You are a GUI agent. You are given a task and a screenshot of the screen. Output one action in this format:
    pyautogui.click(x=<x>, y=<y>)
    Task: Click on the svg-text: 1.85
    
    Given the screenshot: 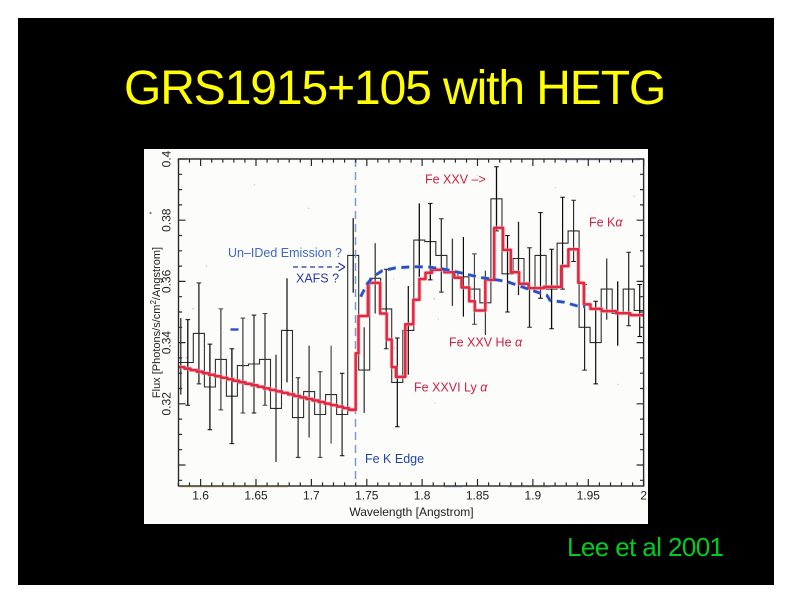 What is the action you would take?
    pyautogui.click(x=478, y=496)
    